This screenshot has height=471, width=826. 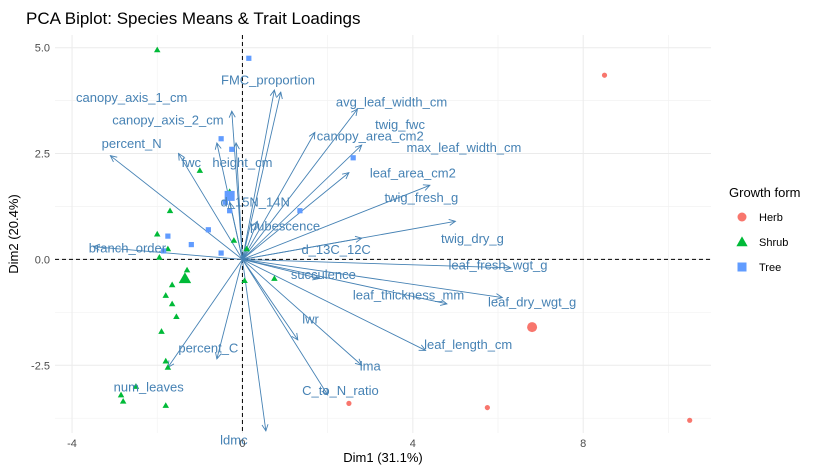 I want to click on loading-label-leaf-thickness-mm: leaf_thickness_mm, so click(x=408, y=295).